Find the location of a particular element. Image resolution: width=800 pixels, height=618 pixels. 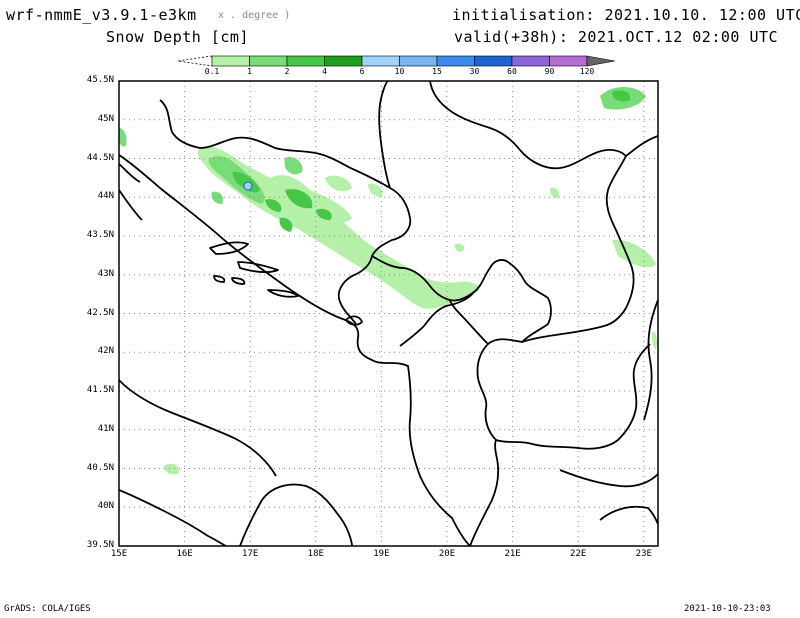

lat-label: 43N is located at coordinates (105, 273).